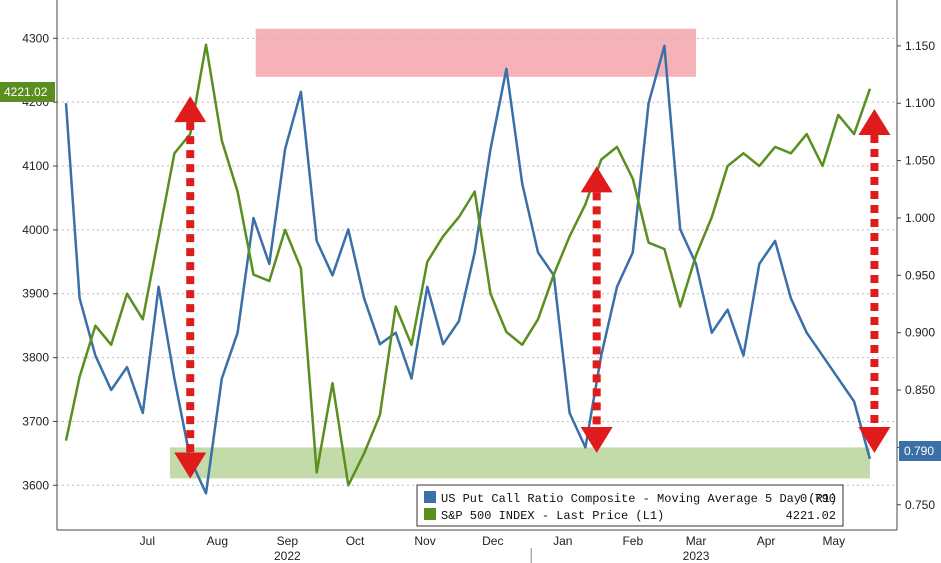 The width and height of the screenshot is (941, 563). Describe the element at coordinates (696, 541) in the screenshot. I see `x-tick-label: Mar` at that location.